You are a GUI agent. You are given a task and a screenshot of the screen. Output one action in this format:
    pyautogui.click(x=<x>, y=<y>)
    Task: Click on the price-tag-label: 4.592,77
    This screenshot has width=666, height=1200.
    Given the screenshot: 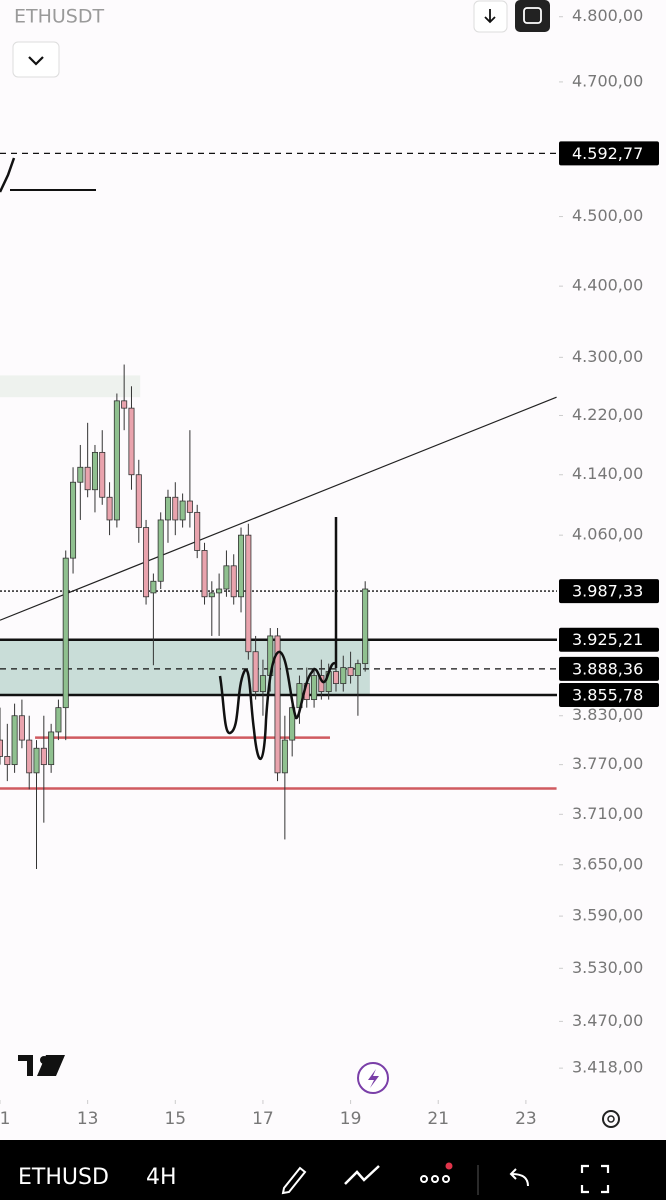 What is the action you would take?
    pyautogui.click(x=607, y=153)
    